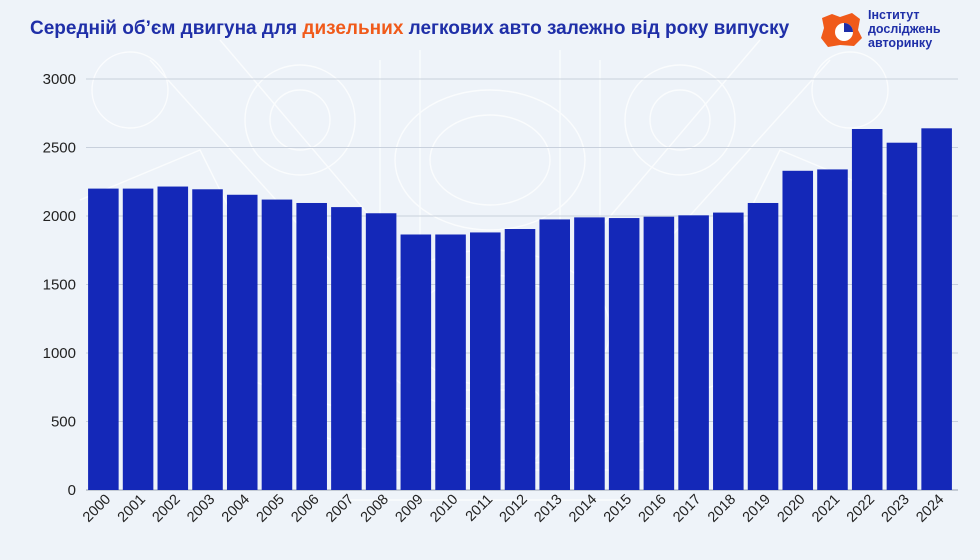 Image resolution: width=980 pixels, height=560 pixels. Describe the element at coordinates (236, 509) in the screenshot. I see `x-tick-label: 2004` at that location.